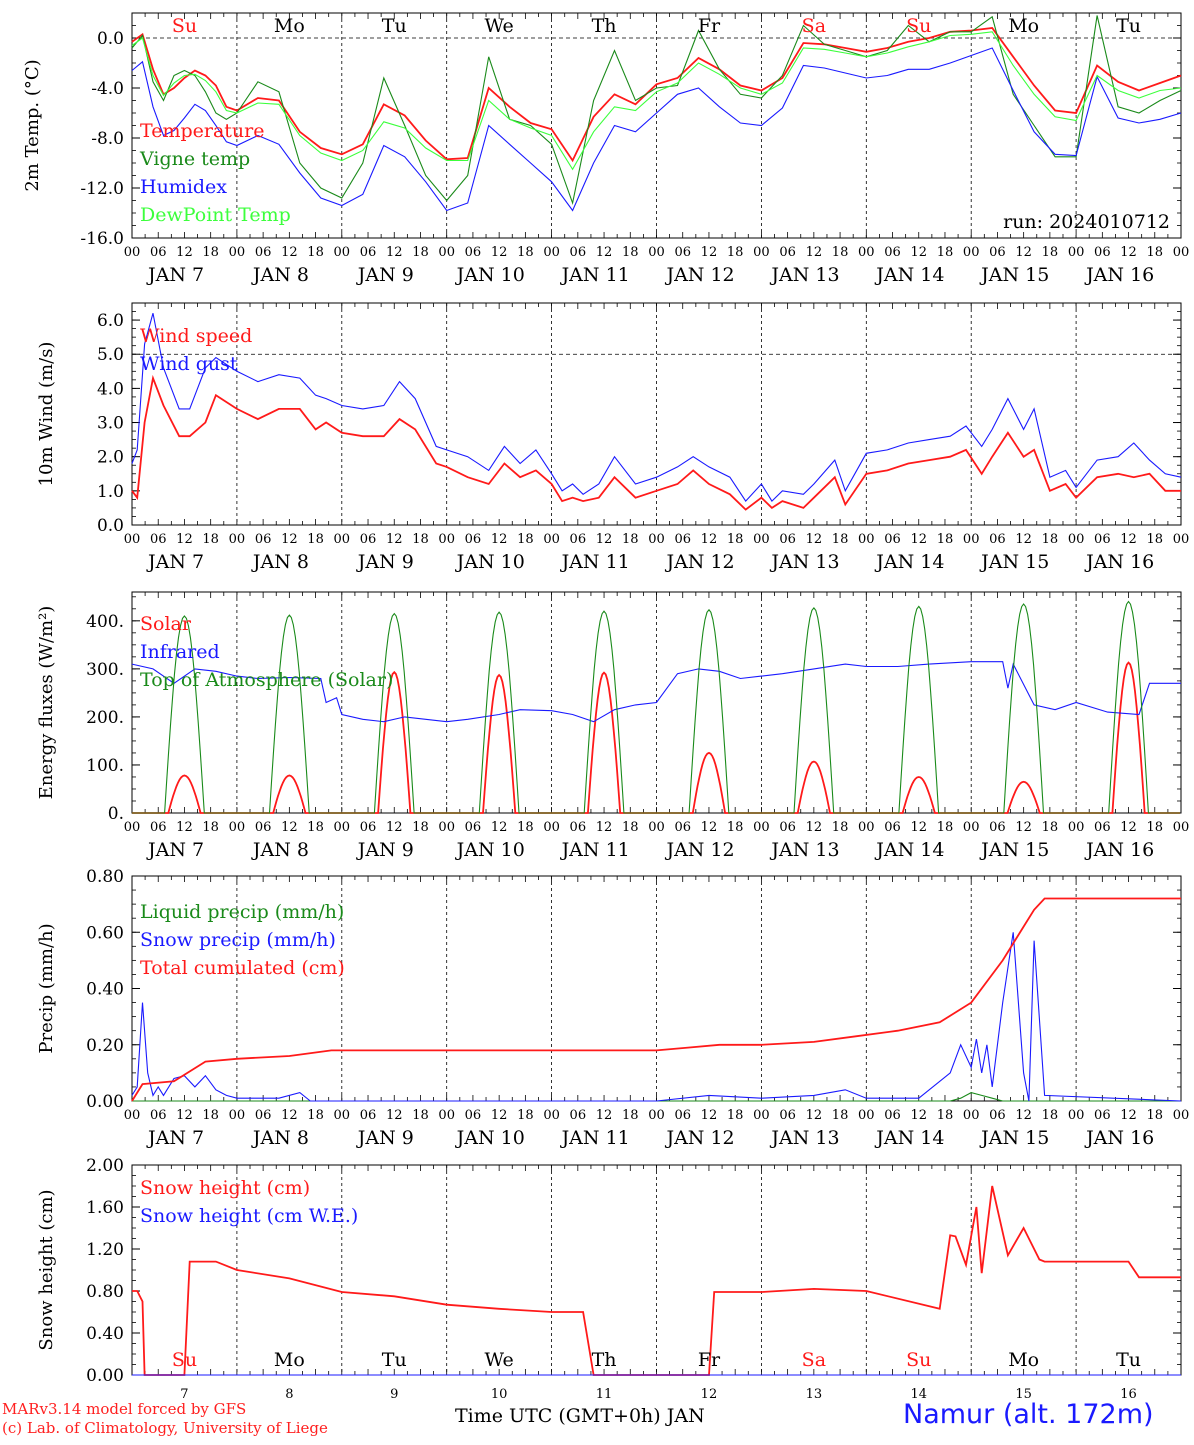  Describe the element at coordinates (804, 275) in the screenshot. I see `date-label: JAN 13` at that location.